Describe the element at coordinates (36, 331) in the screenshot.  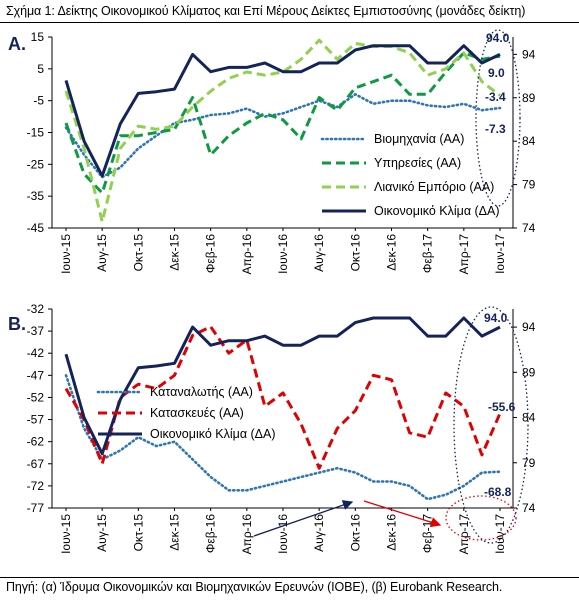
I see `left-tick-label: -37` at that location.